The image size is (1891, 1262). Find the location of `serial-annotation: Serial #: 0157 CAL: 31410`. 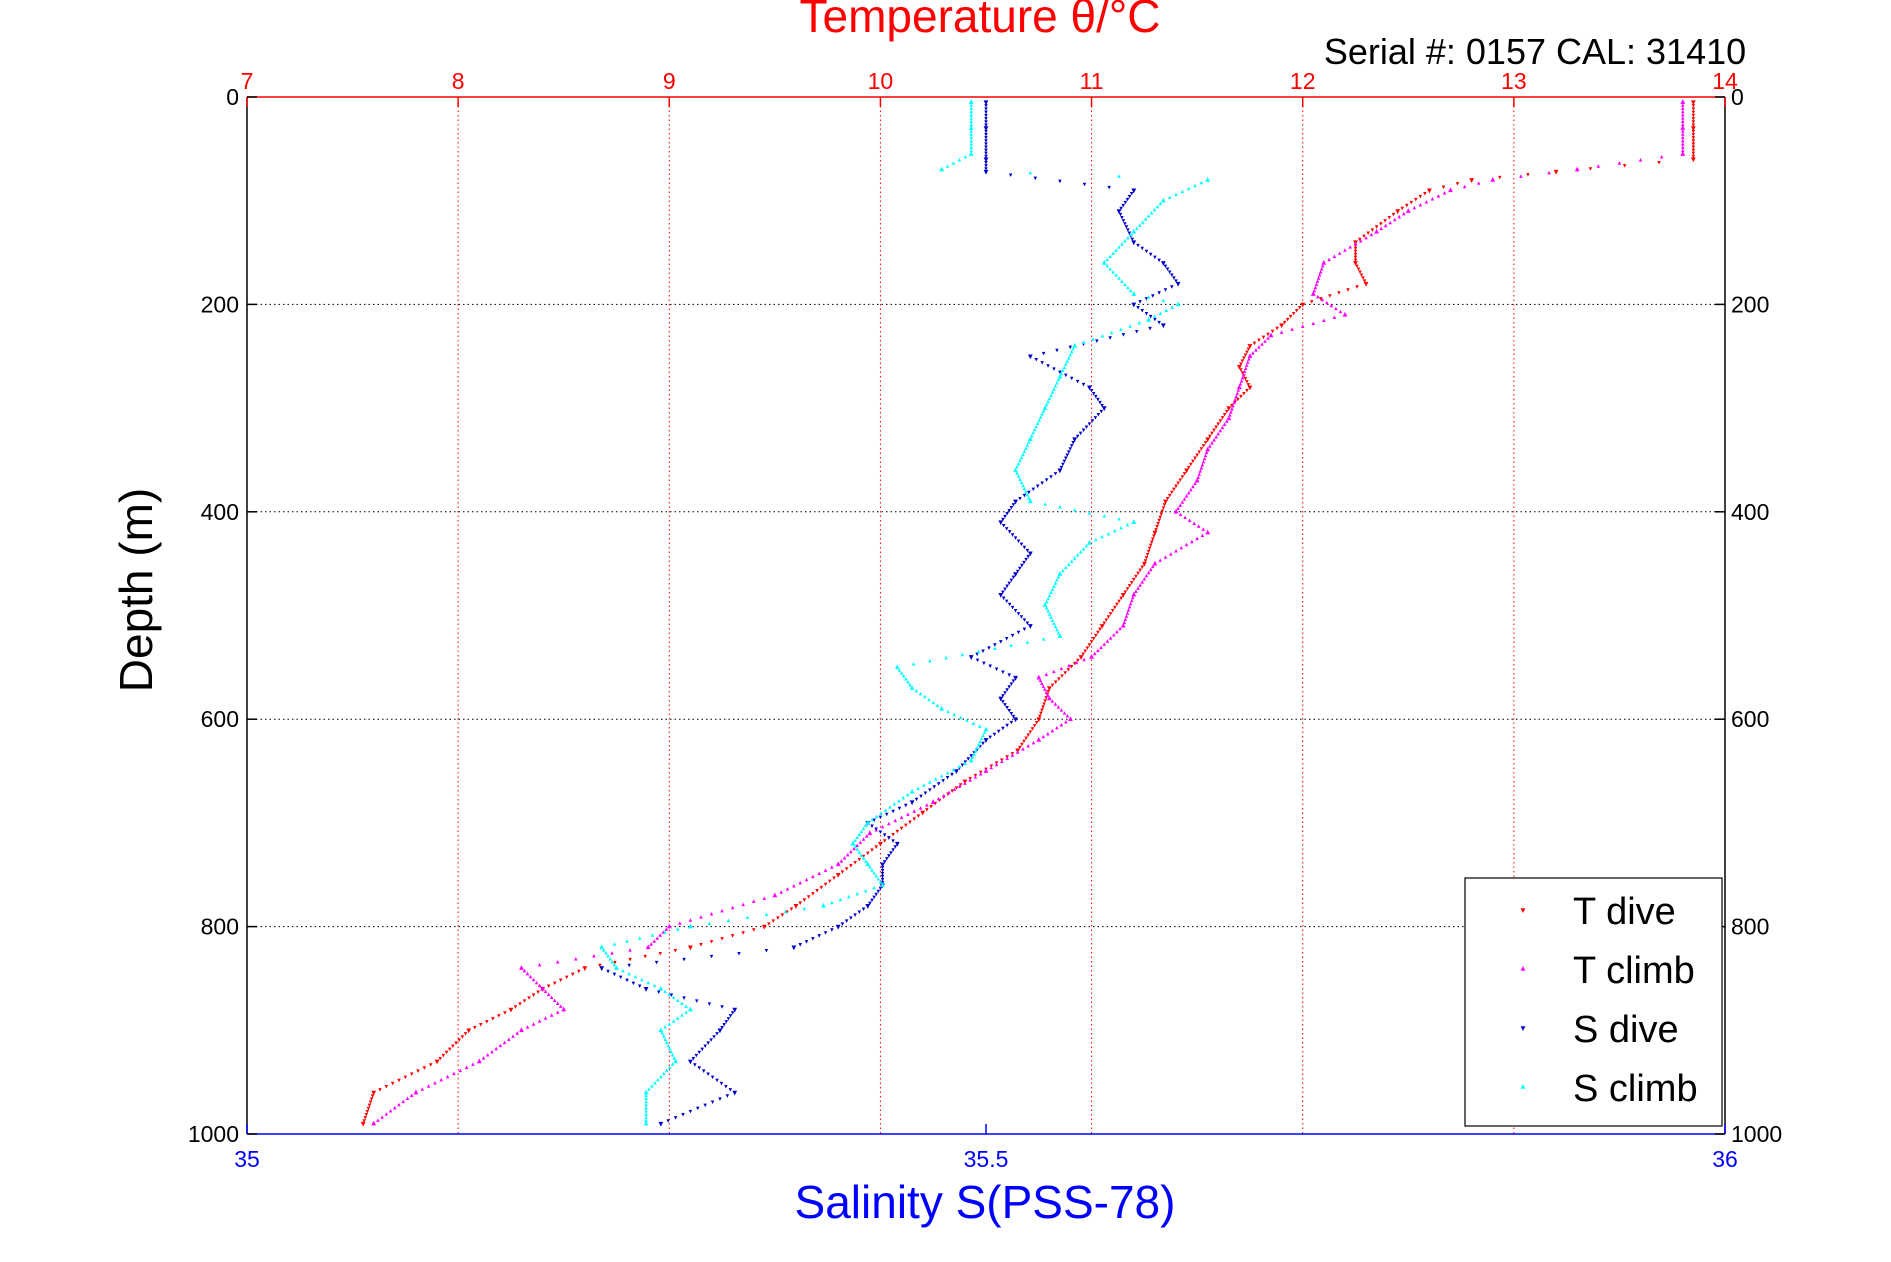

serial-annotation: Serial #: 0157 CAL: 31410 is located at coordinates (1535, 51).